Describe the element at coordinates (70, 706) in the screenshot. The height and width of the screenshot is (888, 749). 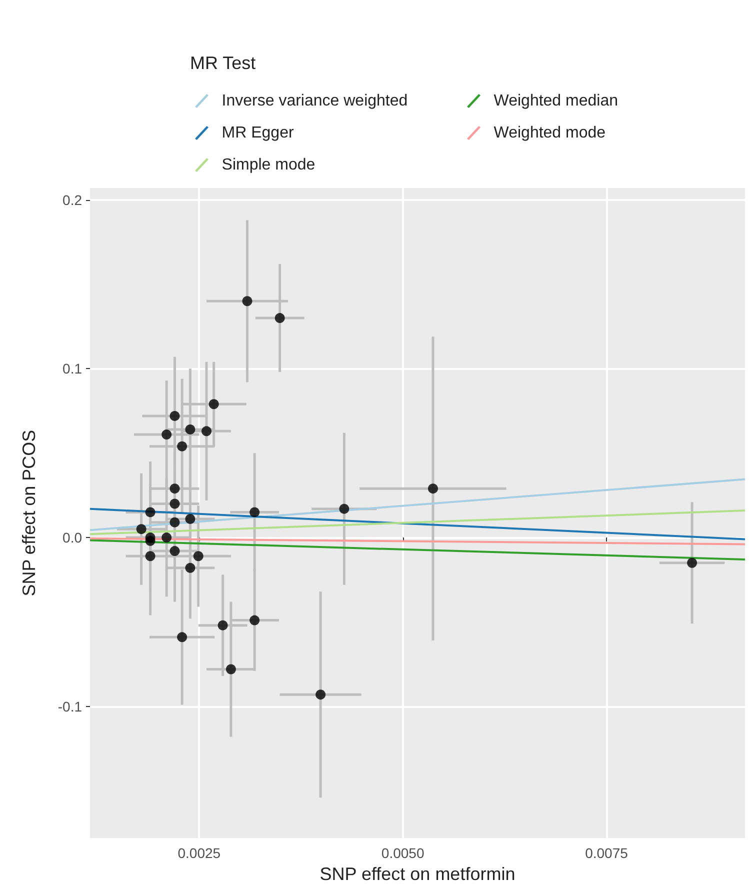
I see `y-tick-label: -0.1` at that location.